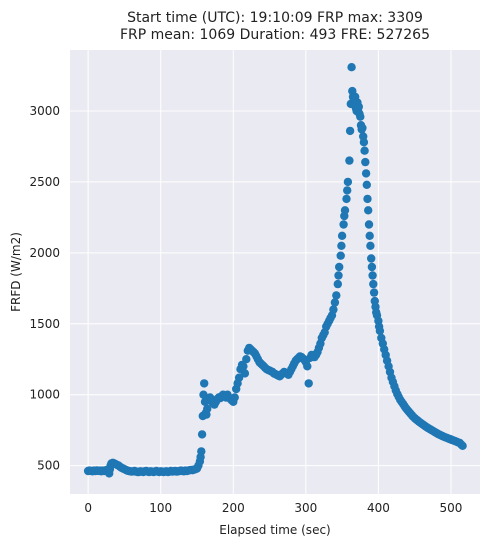 The image size is (490, 547). Describe the element at coordinates (44, 182) in the screenshot. I see `y-tick-label: 2500` at that location.